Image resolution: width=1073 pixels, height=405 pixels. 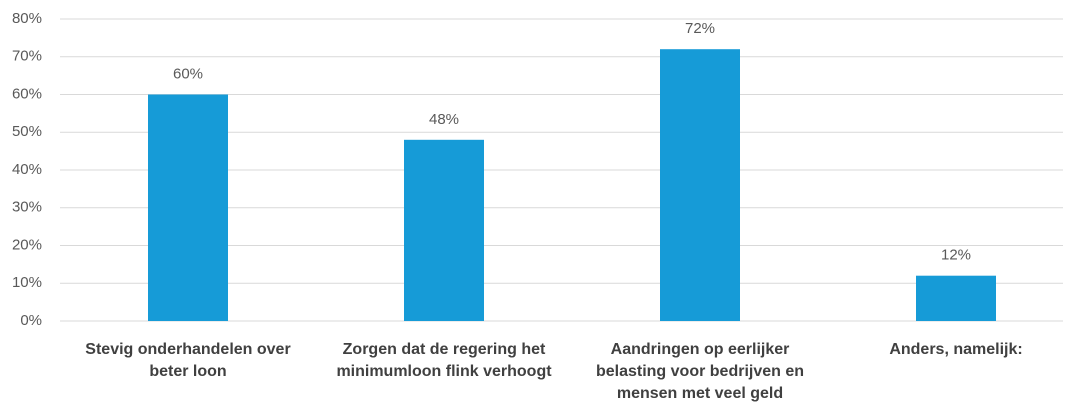 What do you see at coordinates (188, 73) in the screenshot?
I see `data-label: 60%` at bounding box center [188, 73].